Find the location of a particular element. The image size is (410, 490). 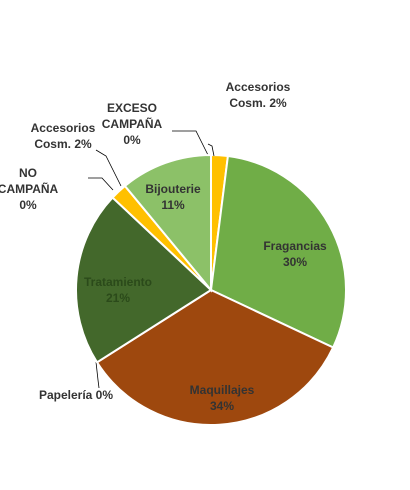

data-label-line: Tratamiento is located at coordinates (118, 282).